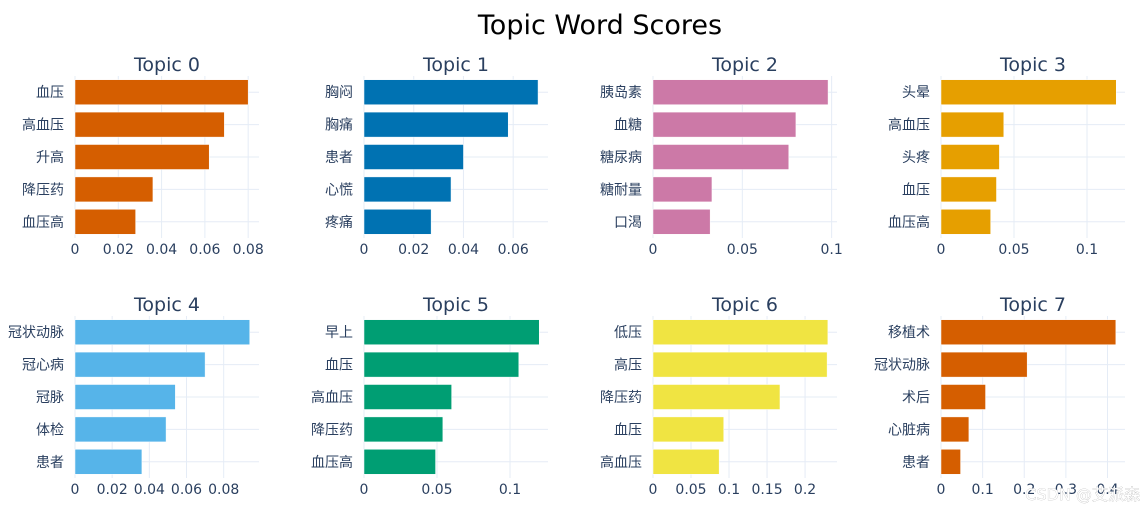 This screenshot has height=514, width=1146. I want to click on category-label: 冠状动脉, so click(902, 366).